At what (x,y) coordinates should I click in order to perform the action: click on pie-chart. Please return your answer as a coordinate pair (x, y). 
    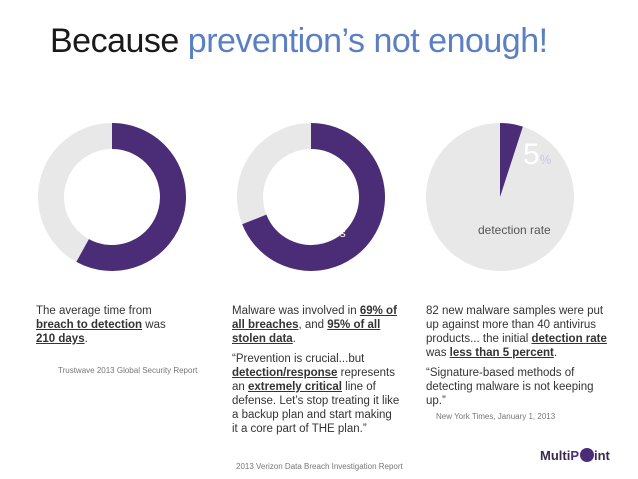
    Looking at the image, I should click on (500, 197).